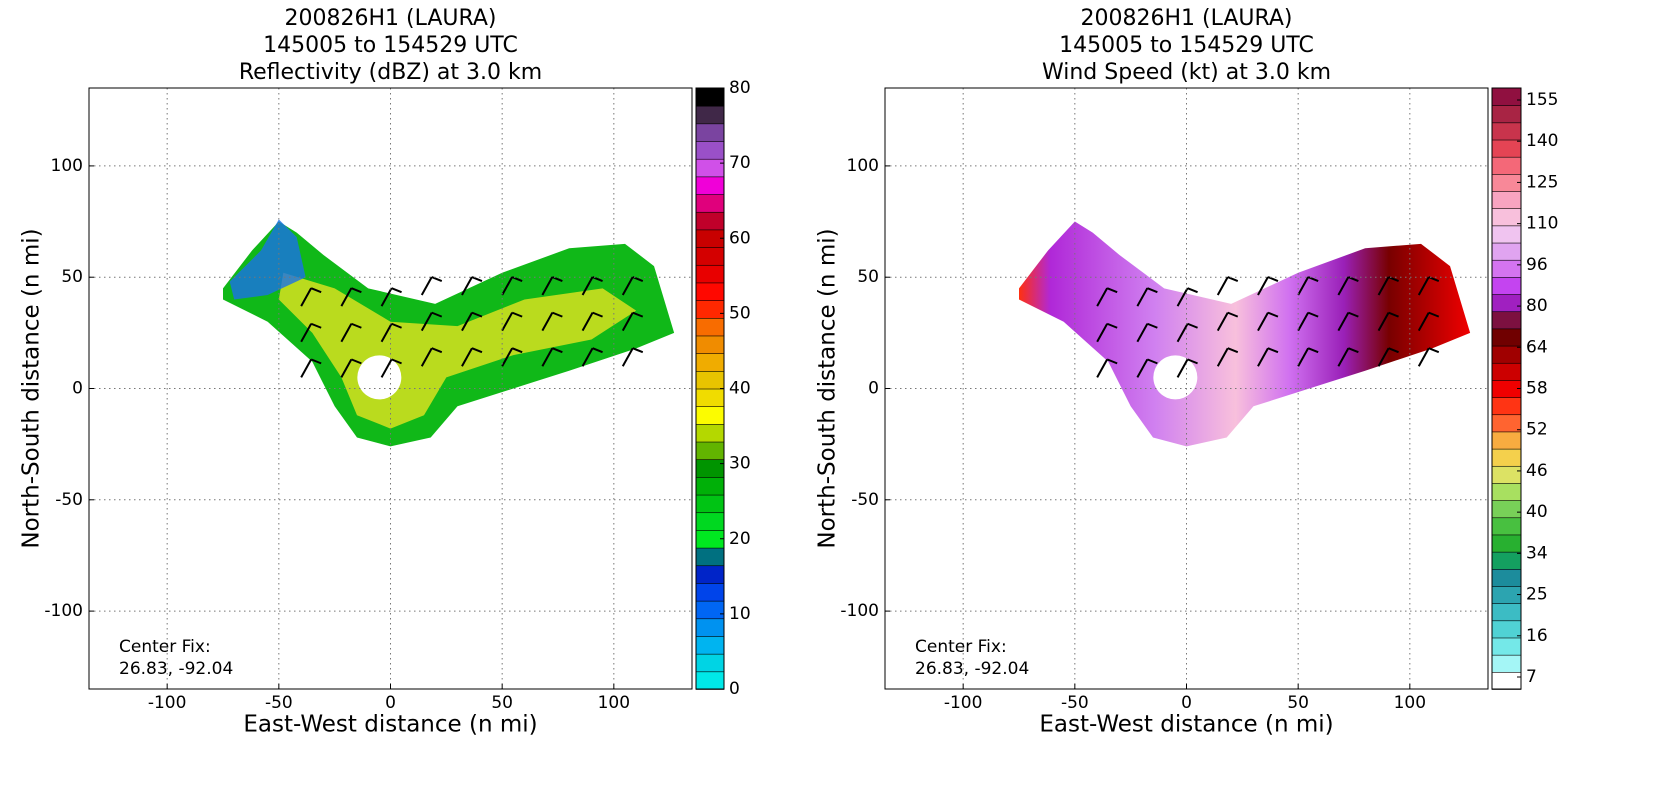 Image resolution: width=1654 pixels, height=791 pixels. What do you see at coordinates (1542, 141) in the screenshot?
I see `colorbar-label: 140` at bounding box center [1542, 141].